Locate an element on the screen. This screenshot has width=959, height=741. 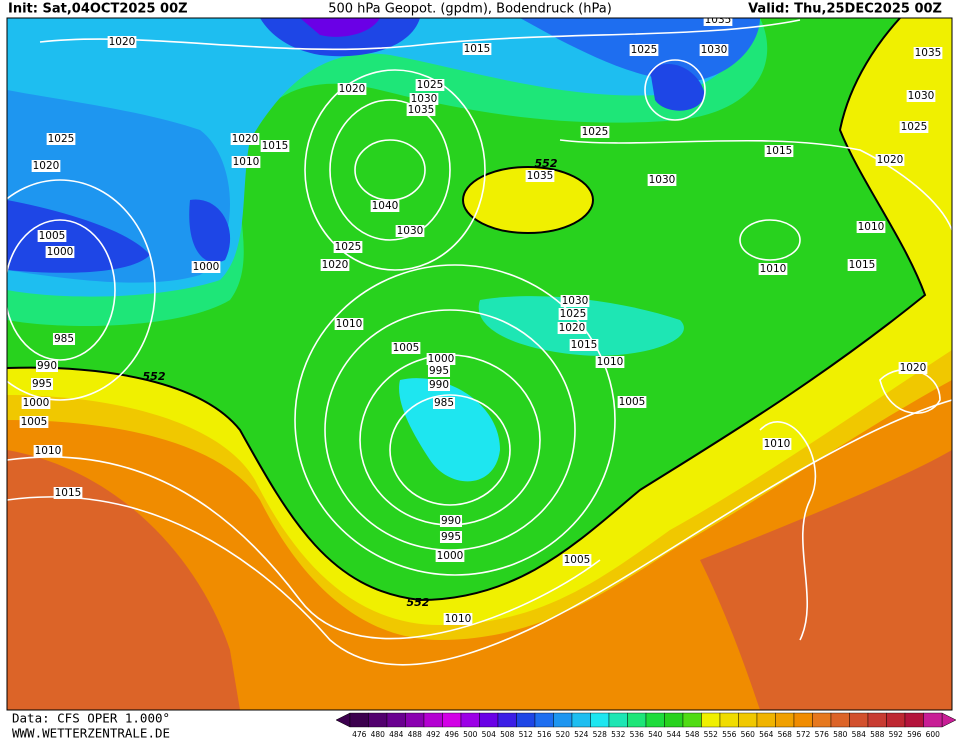
colorbar-label: 596 is located at coordinates (914, 734).